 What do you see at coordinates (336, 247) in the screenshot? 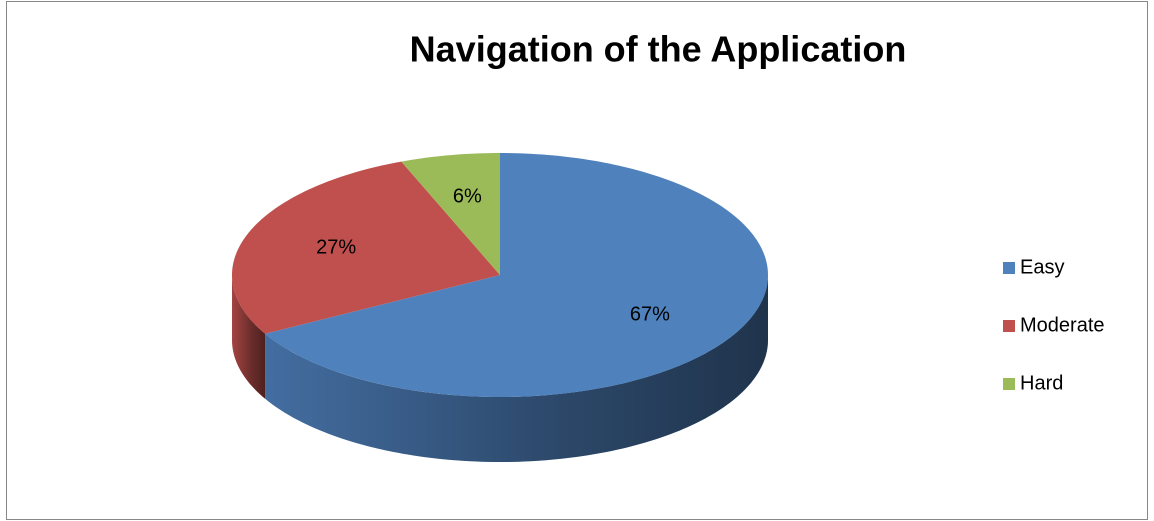
I see `data-label: 27%` at bounding box center [336, 247].